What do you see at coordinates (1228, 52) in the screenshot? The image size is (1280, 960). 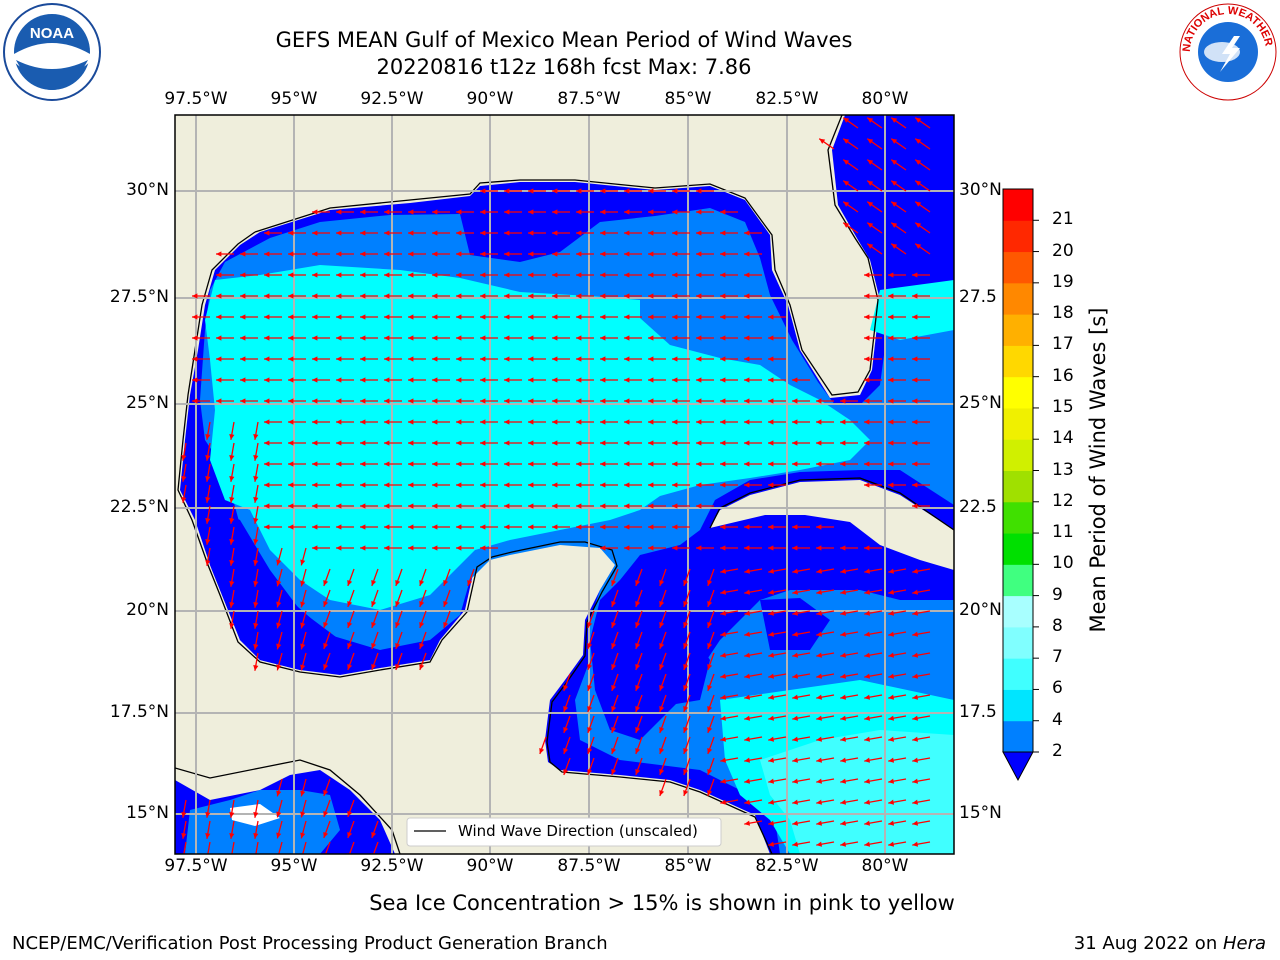 I see `nws-logo: NATIONAL WEATHER SERVICE` at bounding box center [1228, 52].